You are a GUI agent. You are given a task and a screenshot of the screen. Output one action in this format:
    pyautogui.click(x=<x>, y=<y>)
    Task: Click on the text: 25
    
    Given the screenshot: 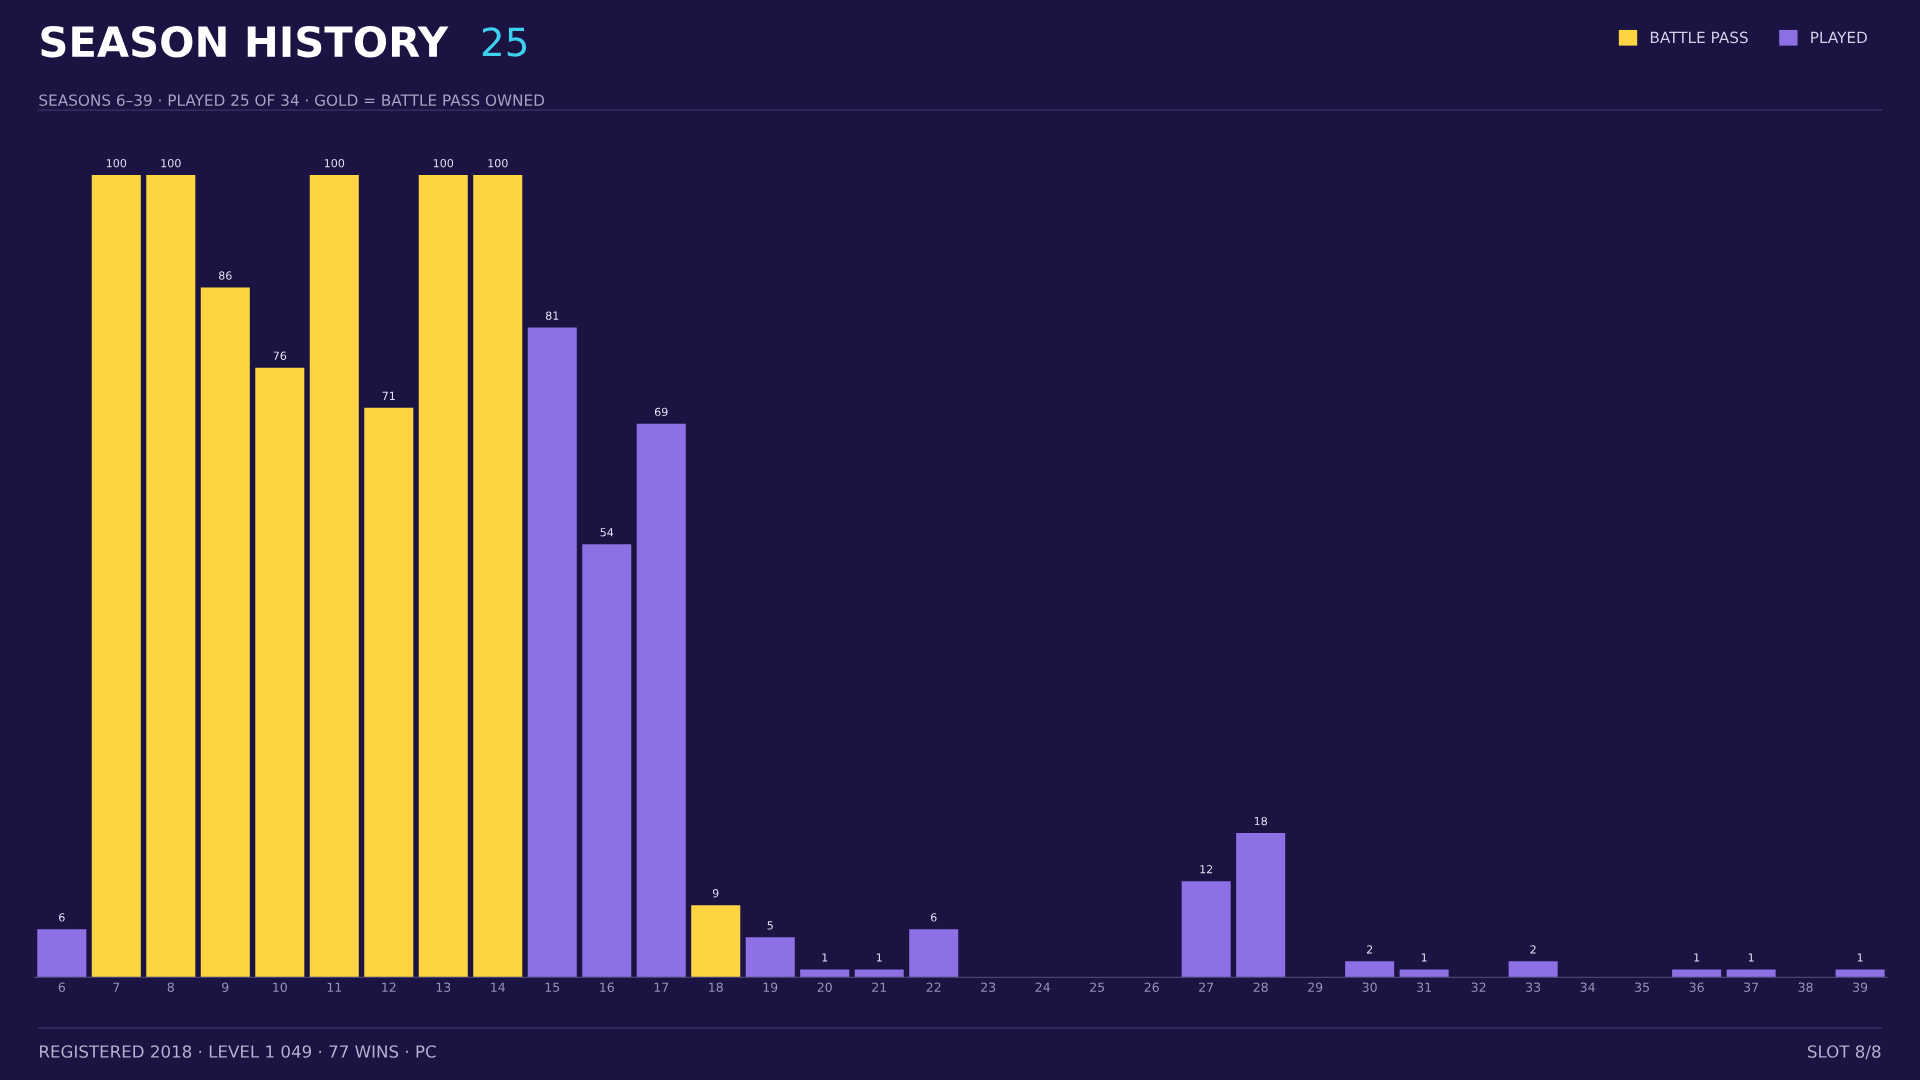 What is the action you would take?
    pyautogui.click(x=504, y=42)
    